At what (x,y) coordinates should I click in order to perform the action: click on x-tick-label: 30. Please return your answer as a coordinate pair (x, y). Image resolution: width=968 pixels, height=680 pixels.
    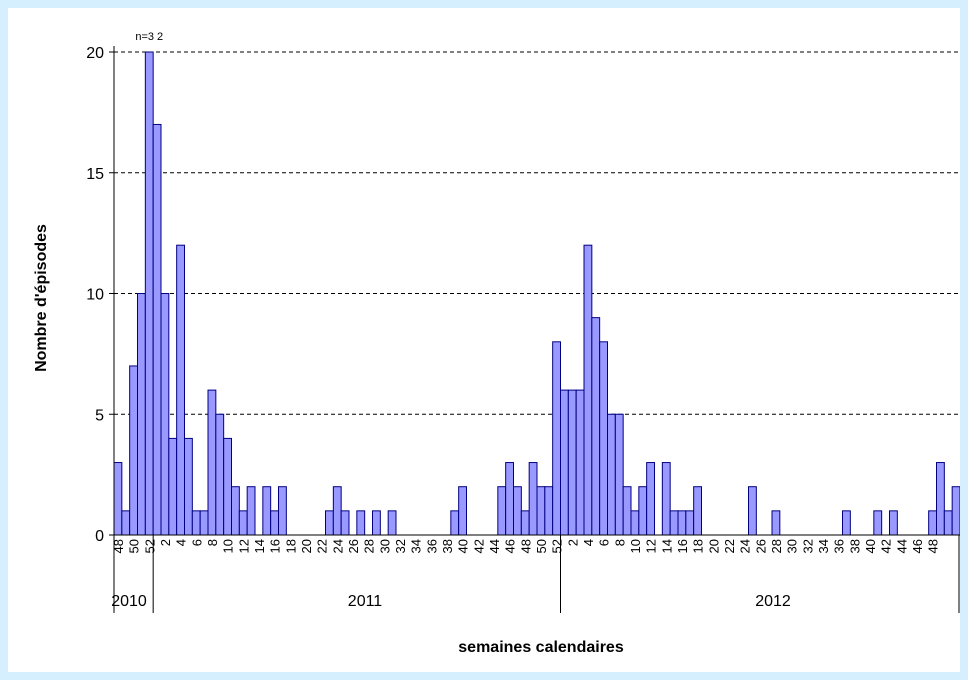
    Looking at the image, I should click on (792, 546).